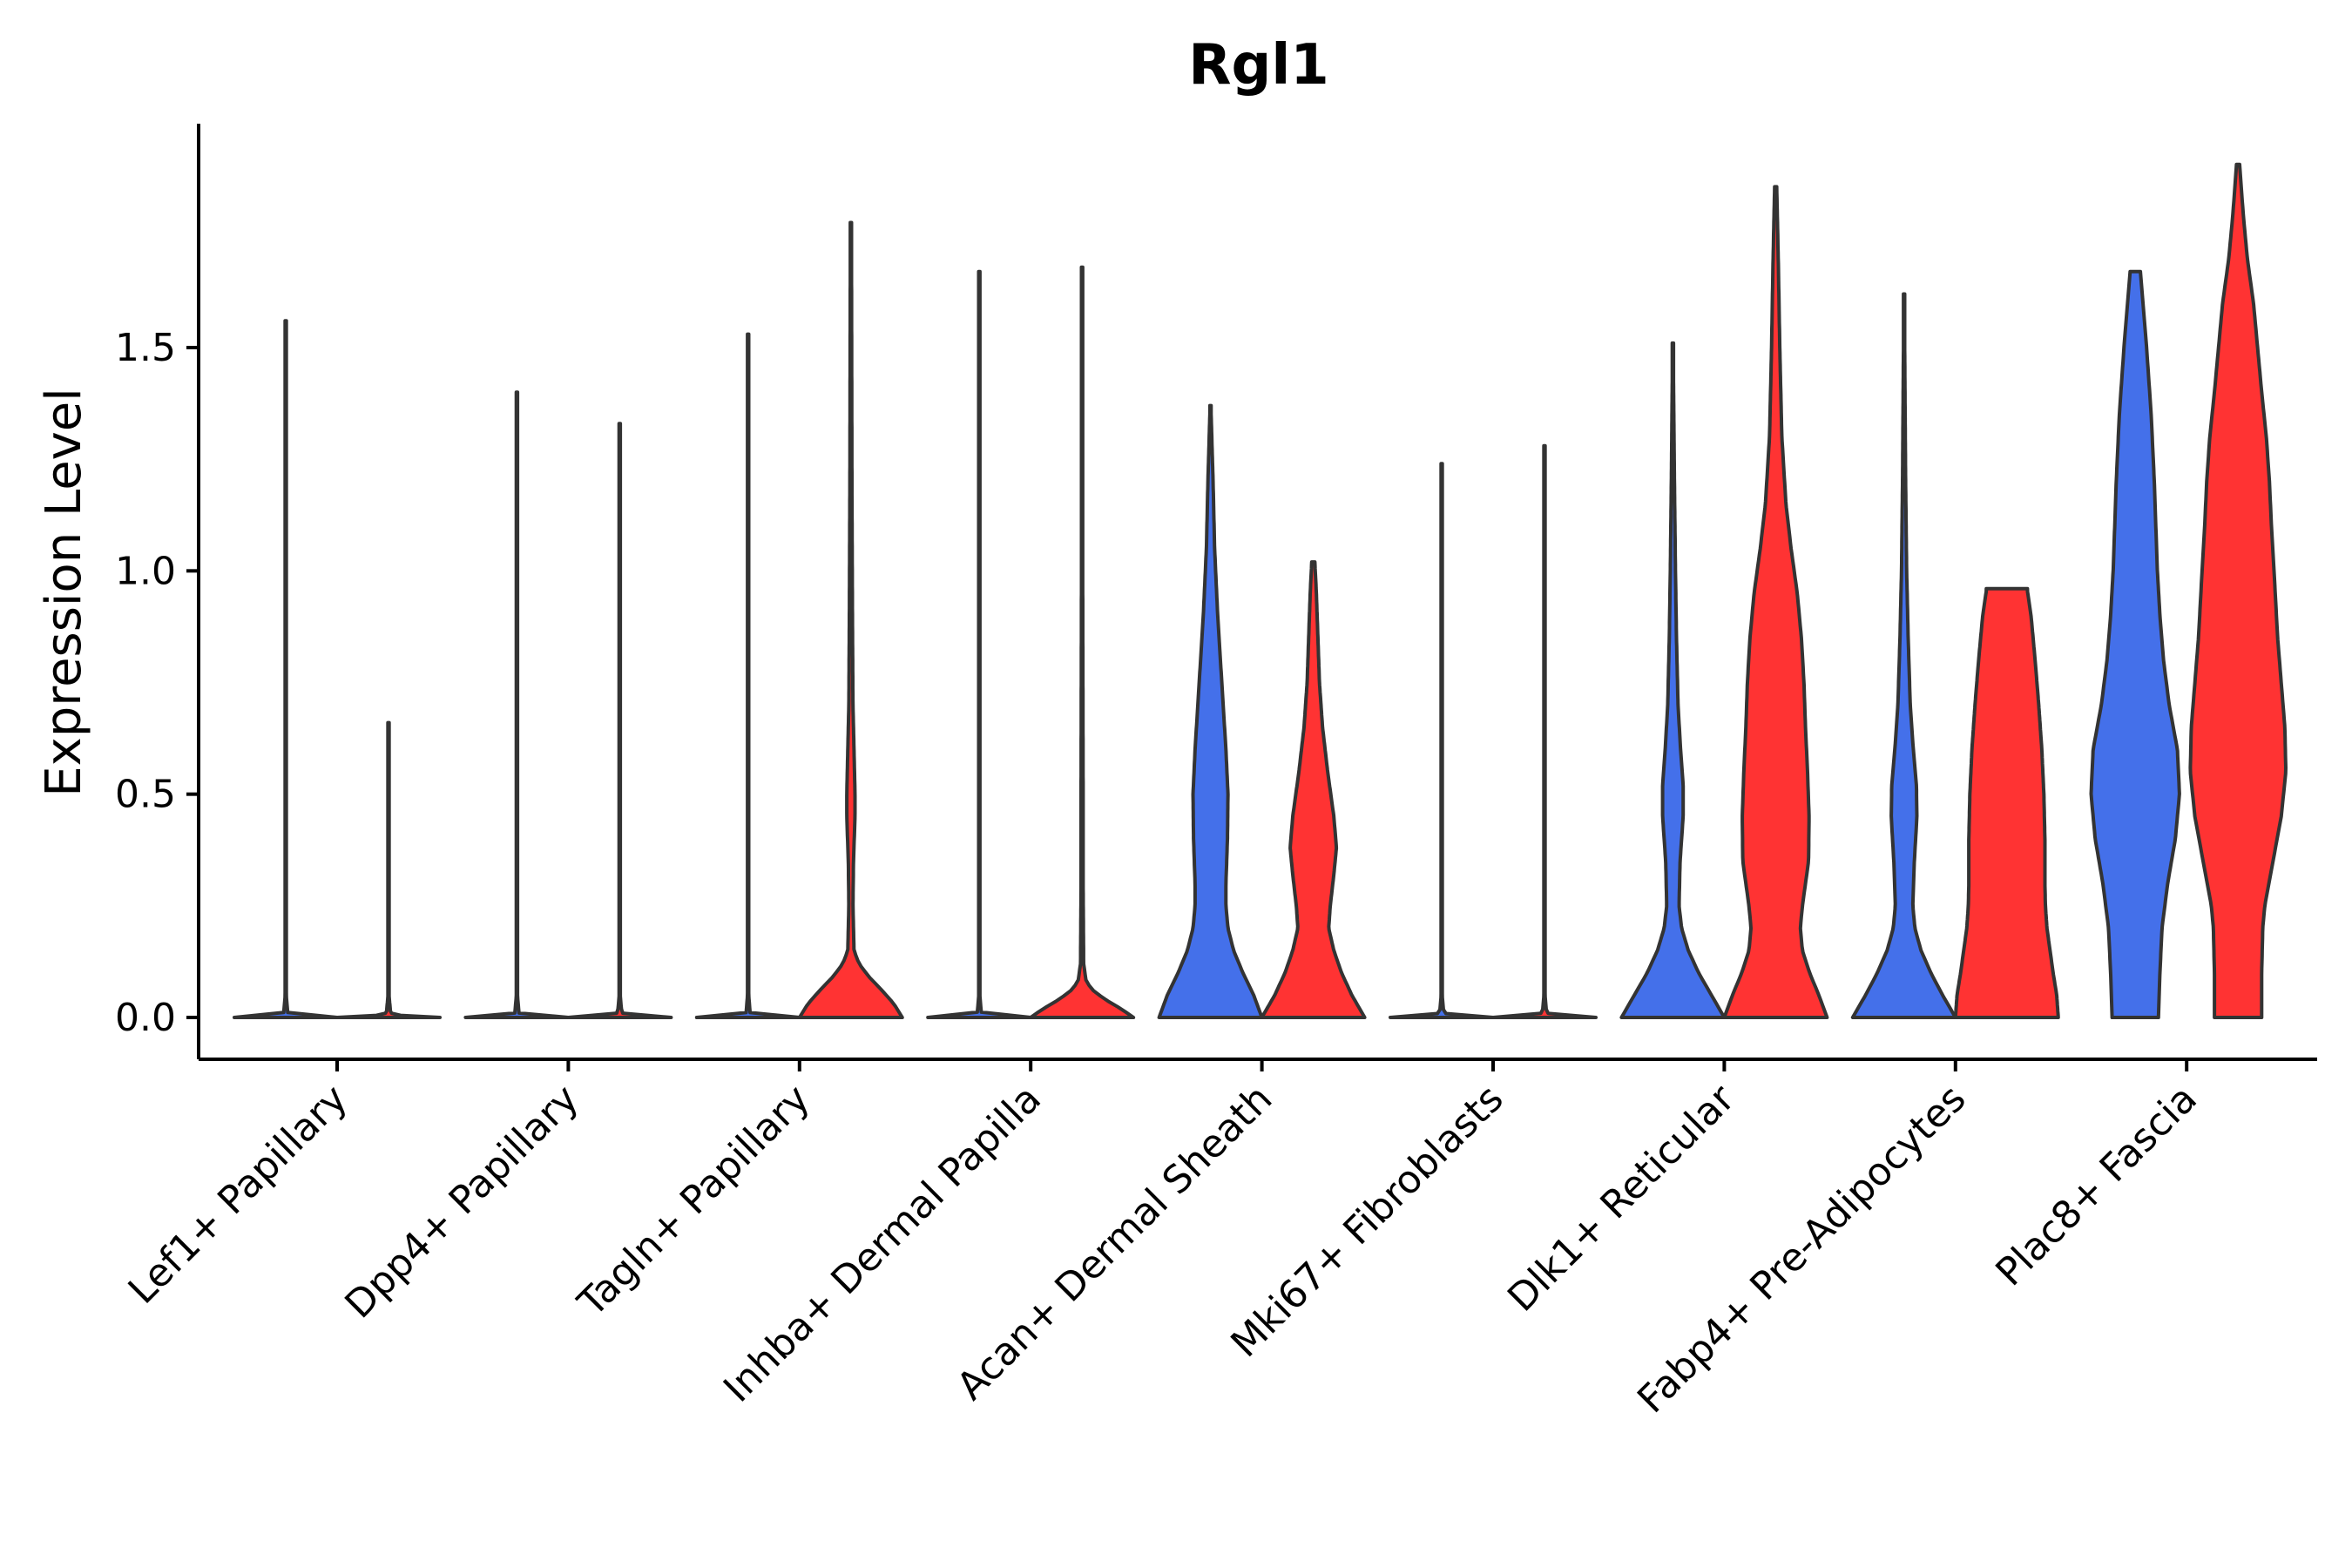 Image resolution: width=2352 pixels, height=1568 pixels. I want to click on chart-title: Rgl1, so click(1258, 66).